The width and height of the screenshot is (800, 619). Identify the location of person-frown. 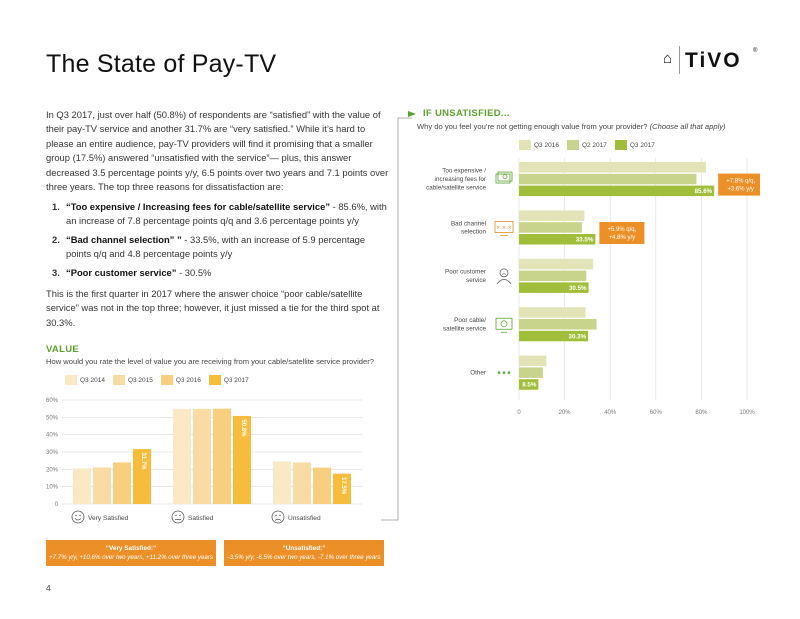
(504, 274).